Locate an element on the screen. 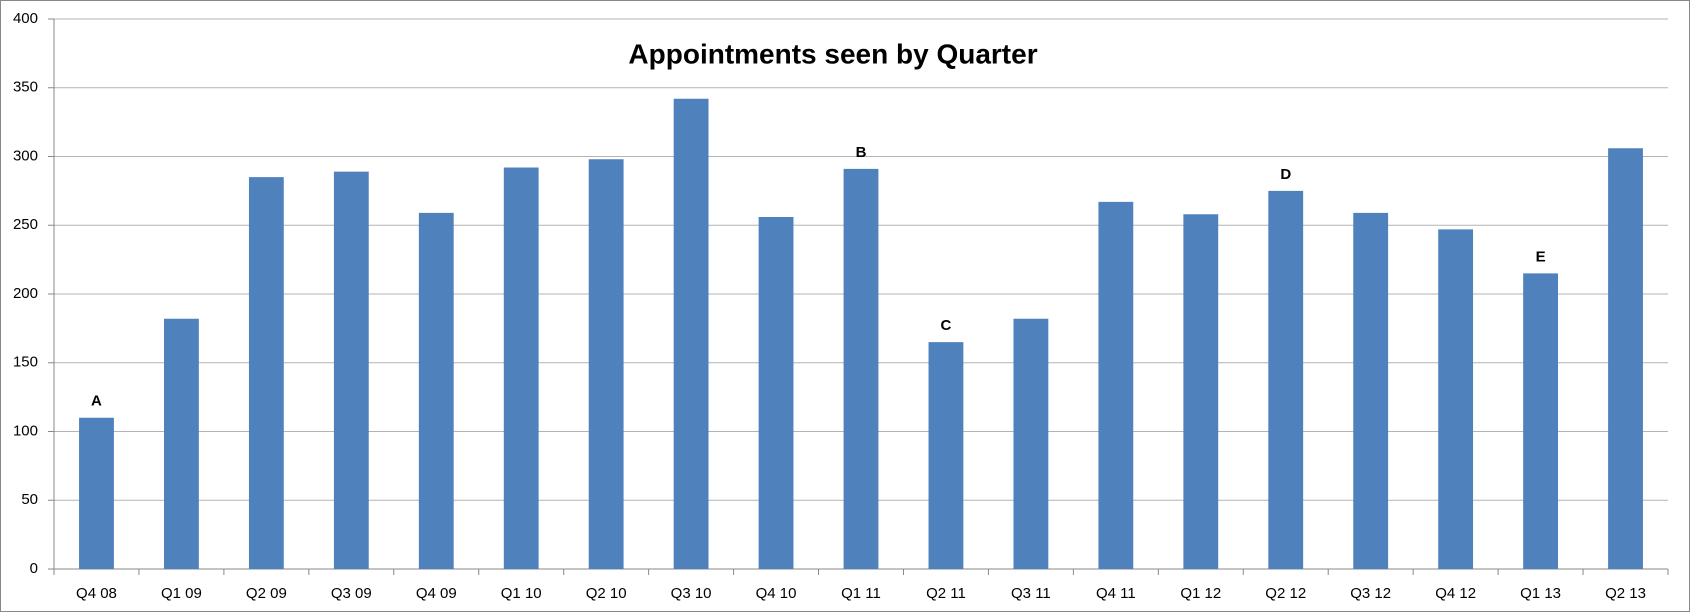 Image resolution: width=1690 pixels, height=612 pixels. x-tick-label: Q4 08 is located at coordinates (96, 593).